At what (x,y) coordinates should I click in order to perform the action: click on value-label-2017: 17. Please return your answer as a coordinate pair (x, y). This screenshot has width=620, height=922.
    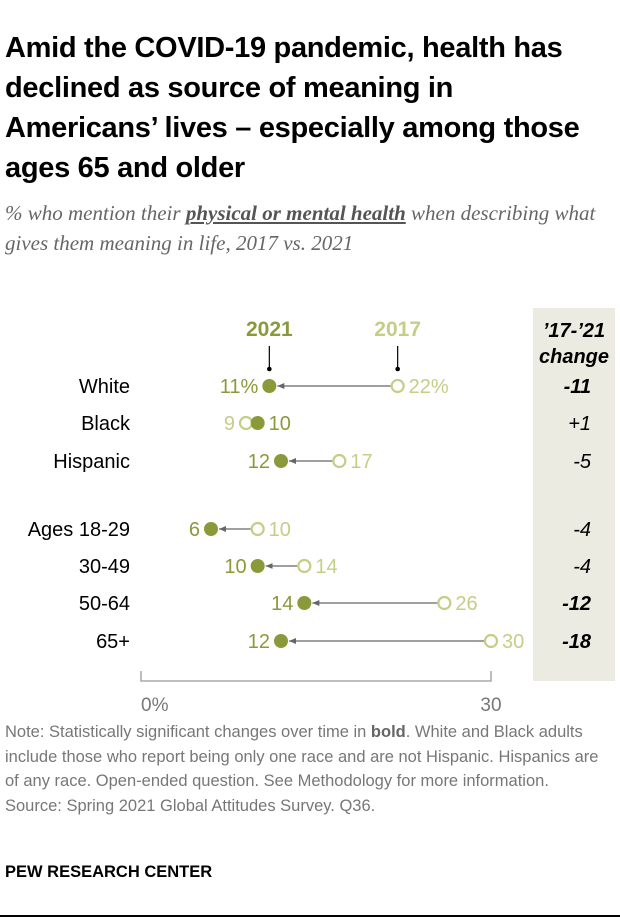
    Looking at the image, I should click on (361, 462).